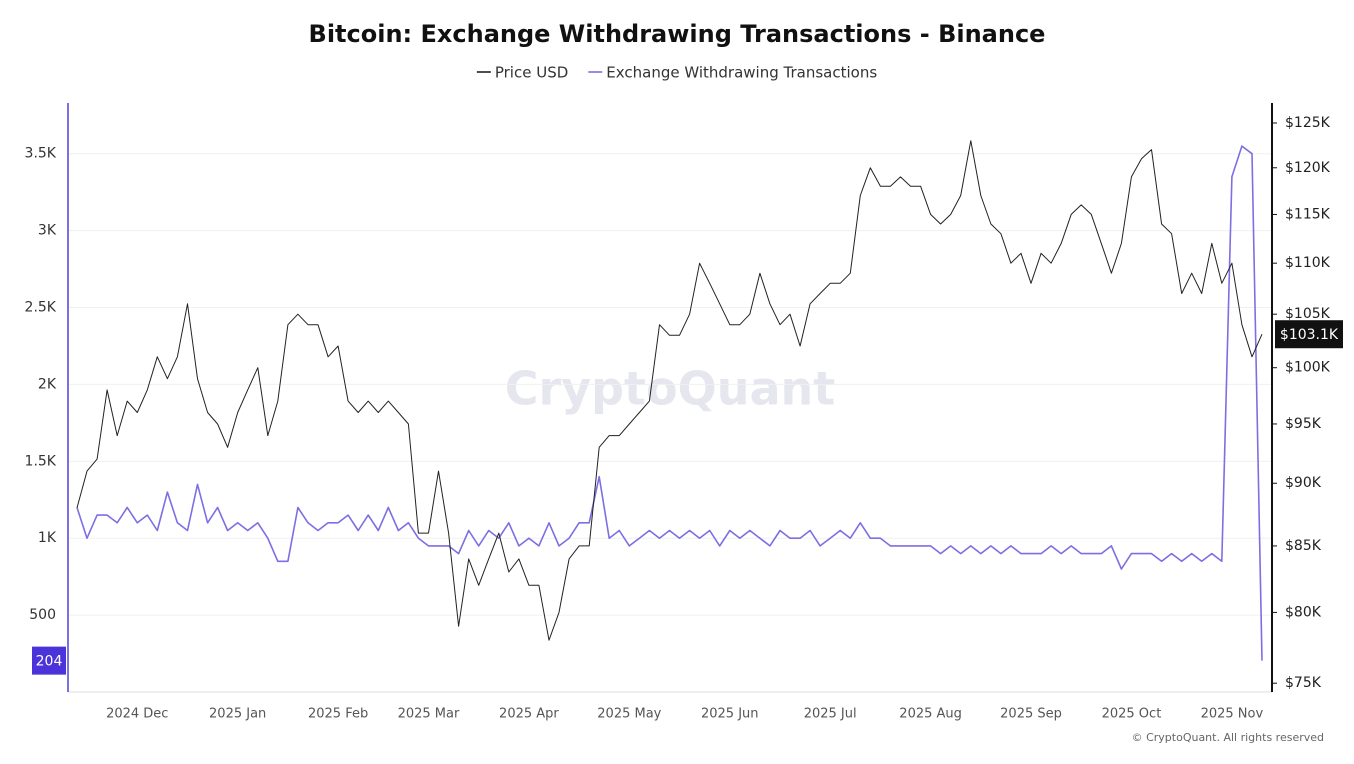  Describe the element at coordinates (1303, 424) in the screenshot. I see `y2-tick-label: $95K` at that location.